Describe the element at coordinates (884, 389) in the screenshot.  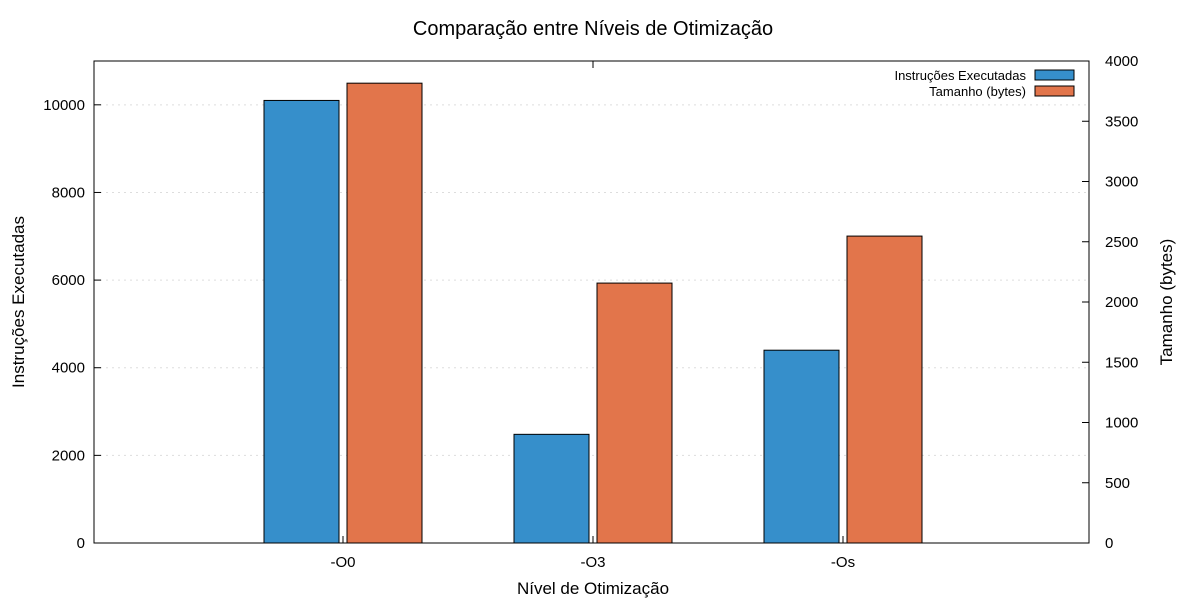
I see `bar-size-Os` at that location.